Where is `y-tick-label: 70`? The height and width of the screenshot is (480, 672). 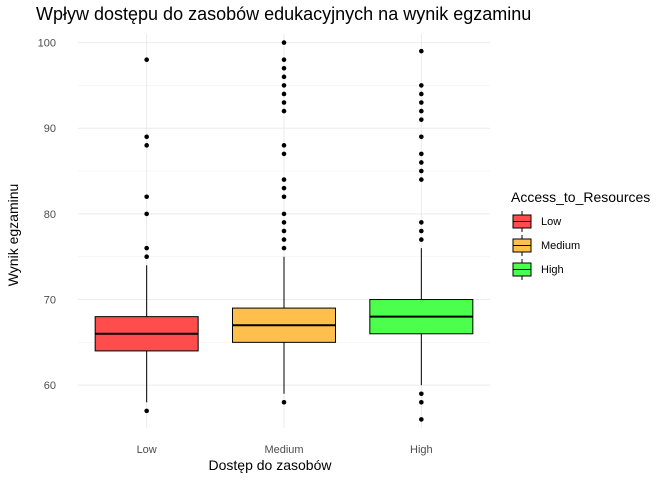 y-tick-label: 70 is located at coordinates (50, 301).